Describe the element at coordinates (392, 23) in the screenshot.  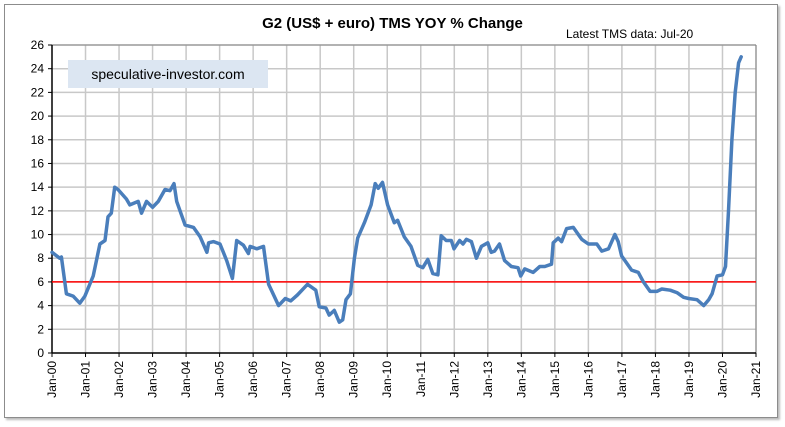
I see `chart-title: G2 (US$ + euro) TMS YOY % Change` at that location.